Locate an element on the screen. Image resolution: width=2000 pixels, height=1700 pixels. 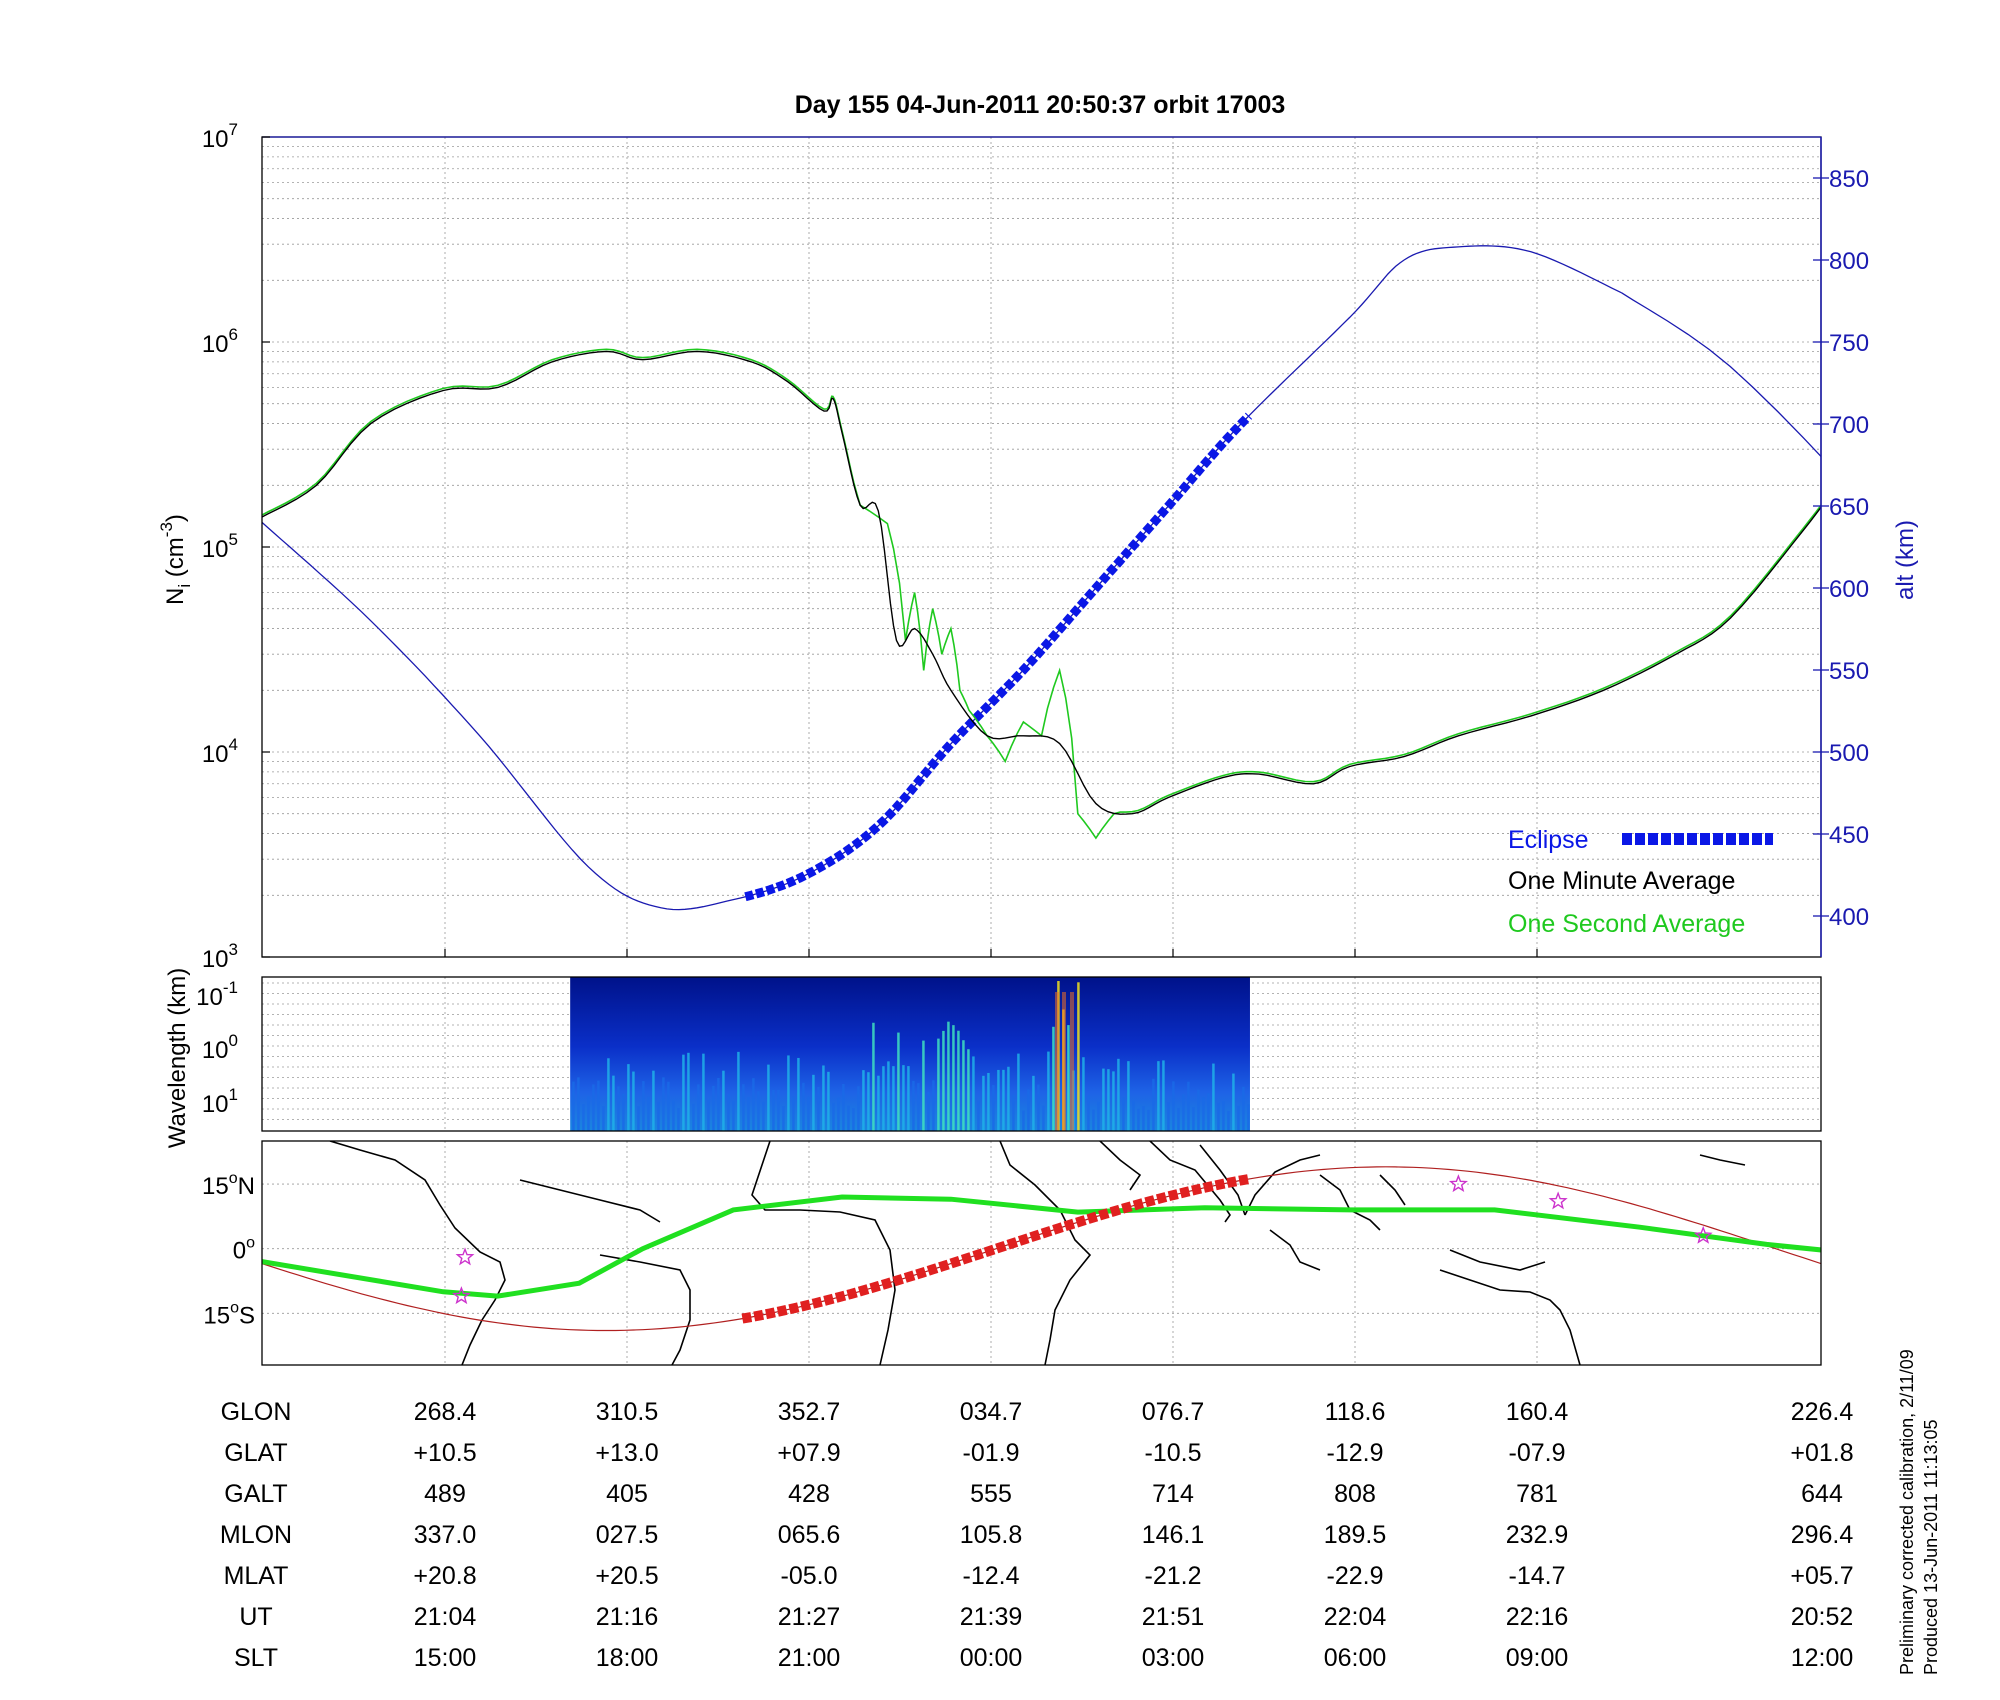
table-row-label: UT is located at coordinates (255, 1617).